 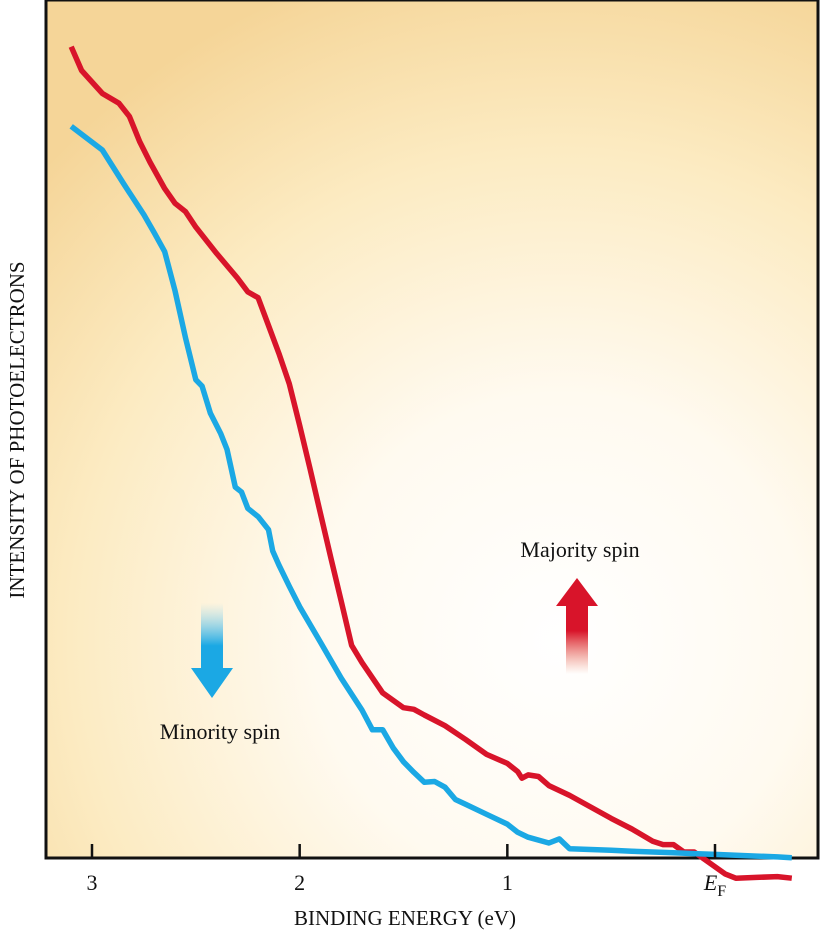 What do you see at coordinates (405, 918) in the screenshot?
I see `x-axis-title: BINDING ENERGY (eV)` at bounding box center [405, 918].